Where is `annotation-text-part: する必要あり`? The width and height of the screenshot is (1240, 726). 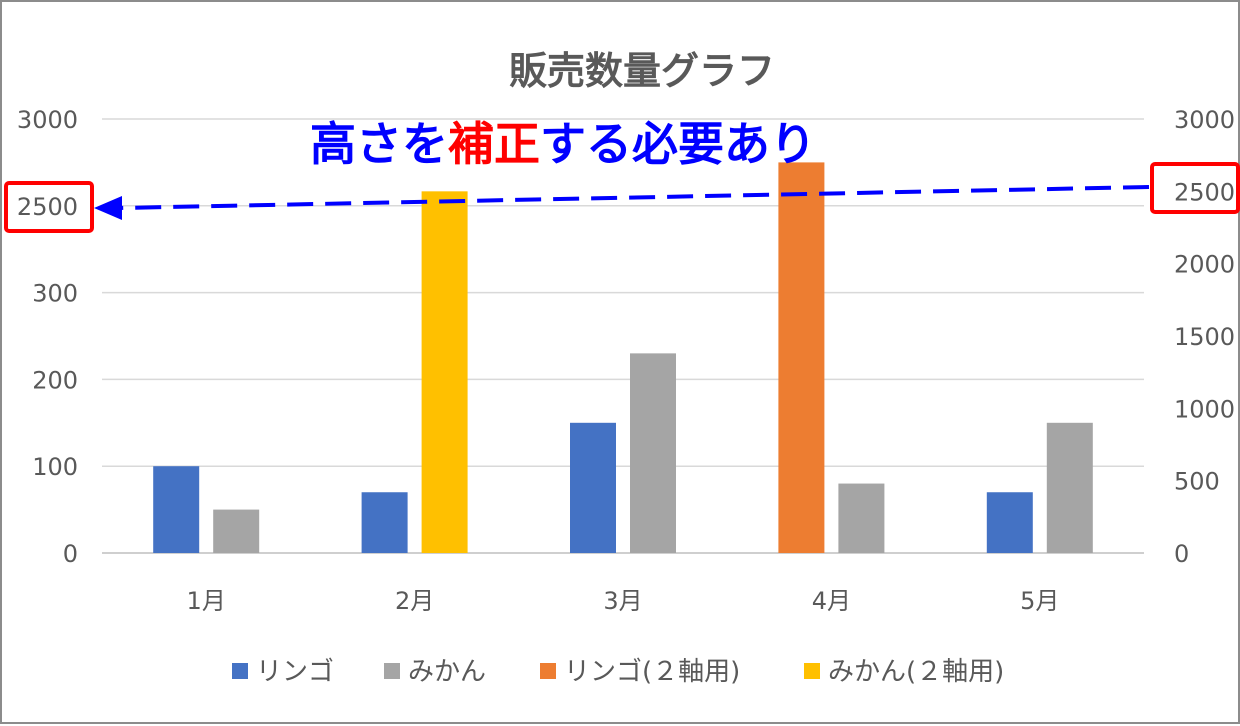 annotation-text-part: する必要あり is located at coordinates (678, 144).